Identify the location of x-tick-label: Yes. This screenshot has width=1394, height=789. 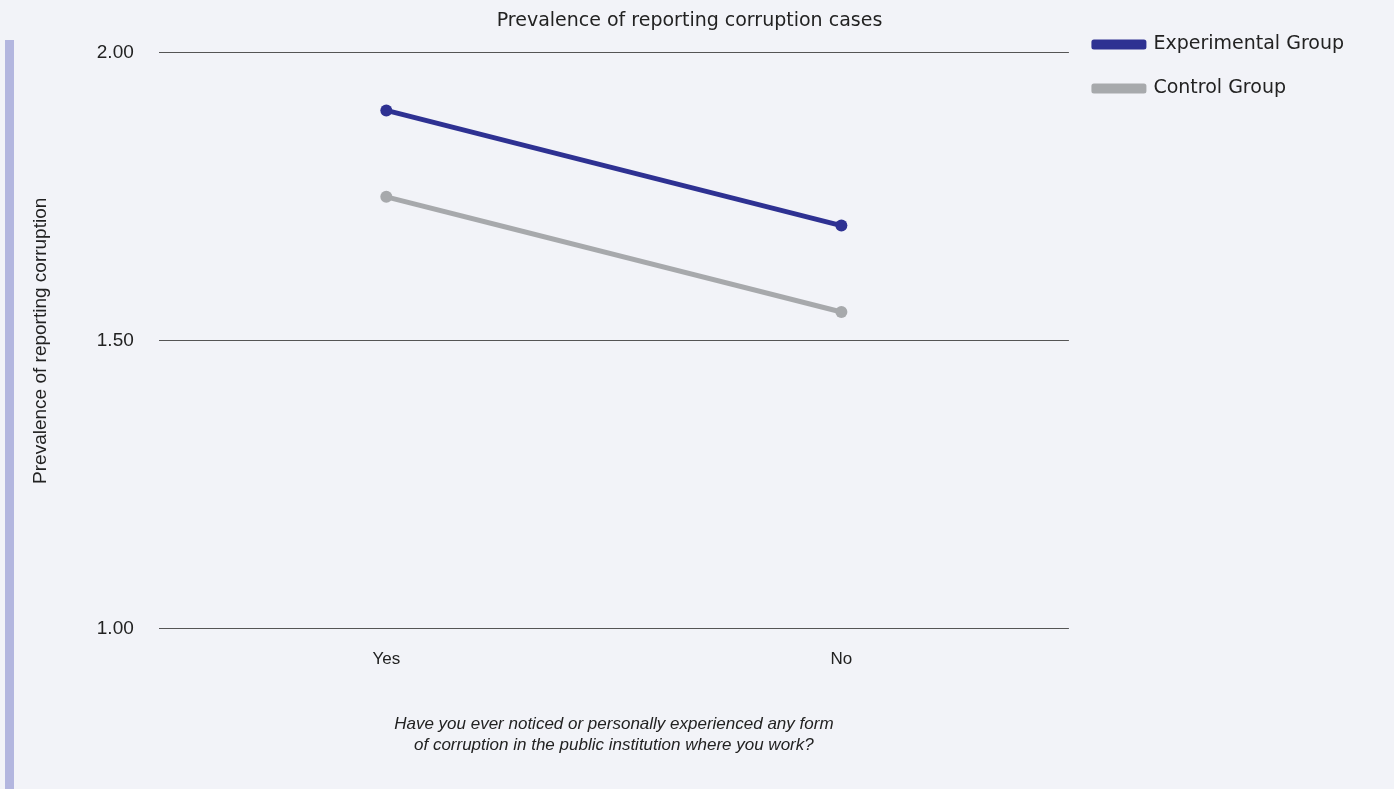
(386, 658).